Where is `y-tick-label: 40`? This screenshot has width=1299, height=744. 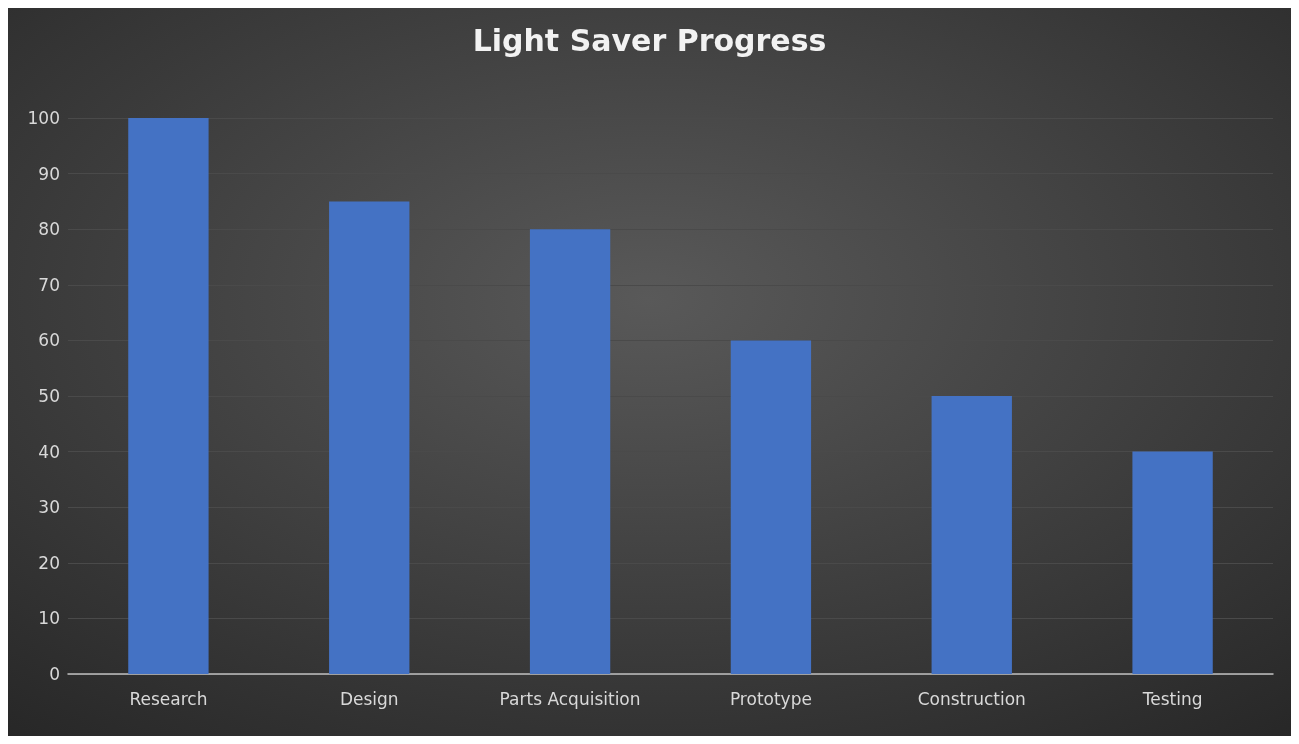
y-tick-label: 40 is located at coordinates (49, 451).